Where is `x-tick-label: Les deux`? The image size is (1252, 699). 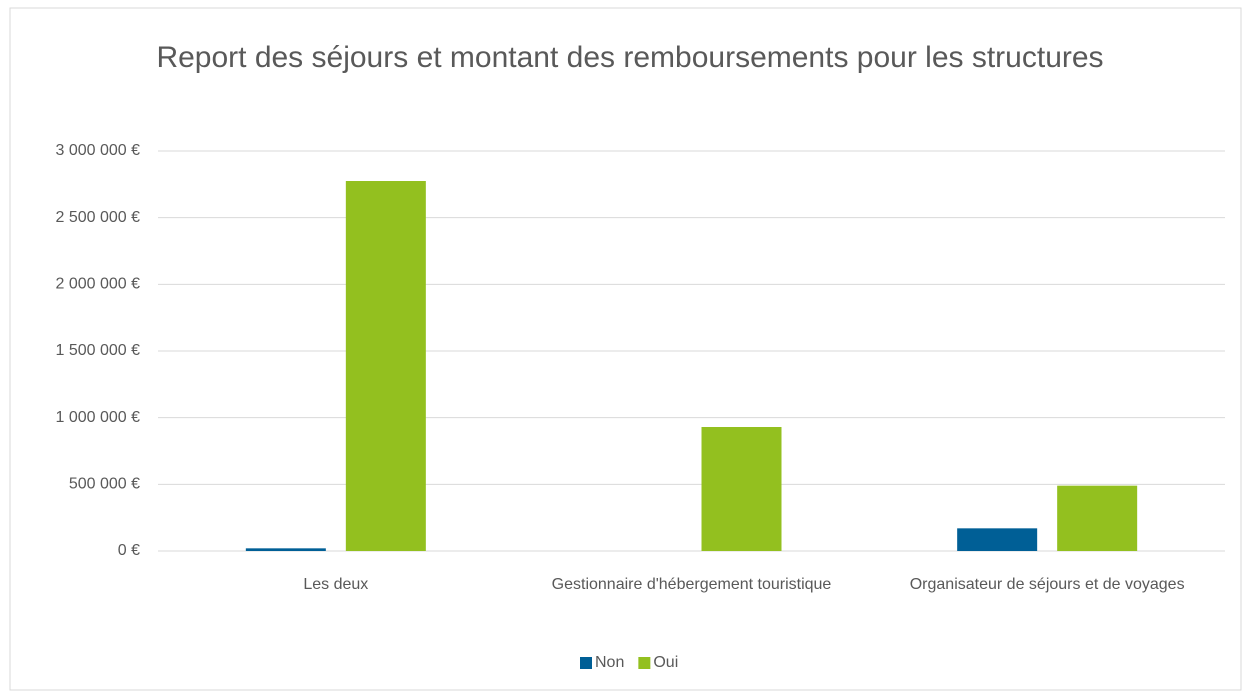
x-tick-label: Les deux is located at coordinates (336, 584).